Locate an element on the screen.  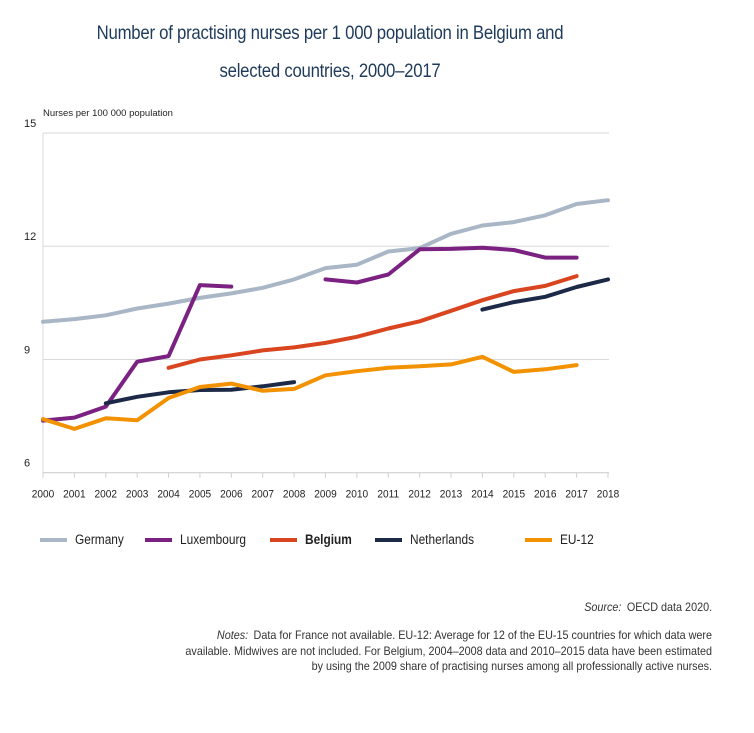
x-tick-label: 2006 is located at coordinates (231, 494).